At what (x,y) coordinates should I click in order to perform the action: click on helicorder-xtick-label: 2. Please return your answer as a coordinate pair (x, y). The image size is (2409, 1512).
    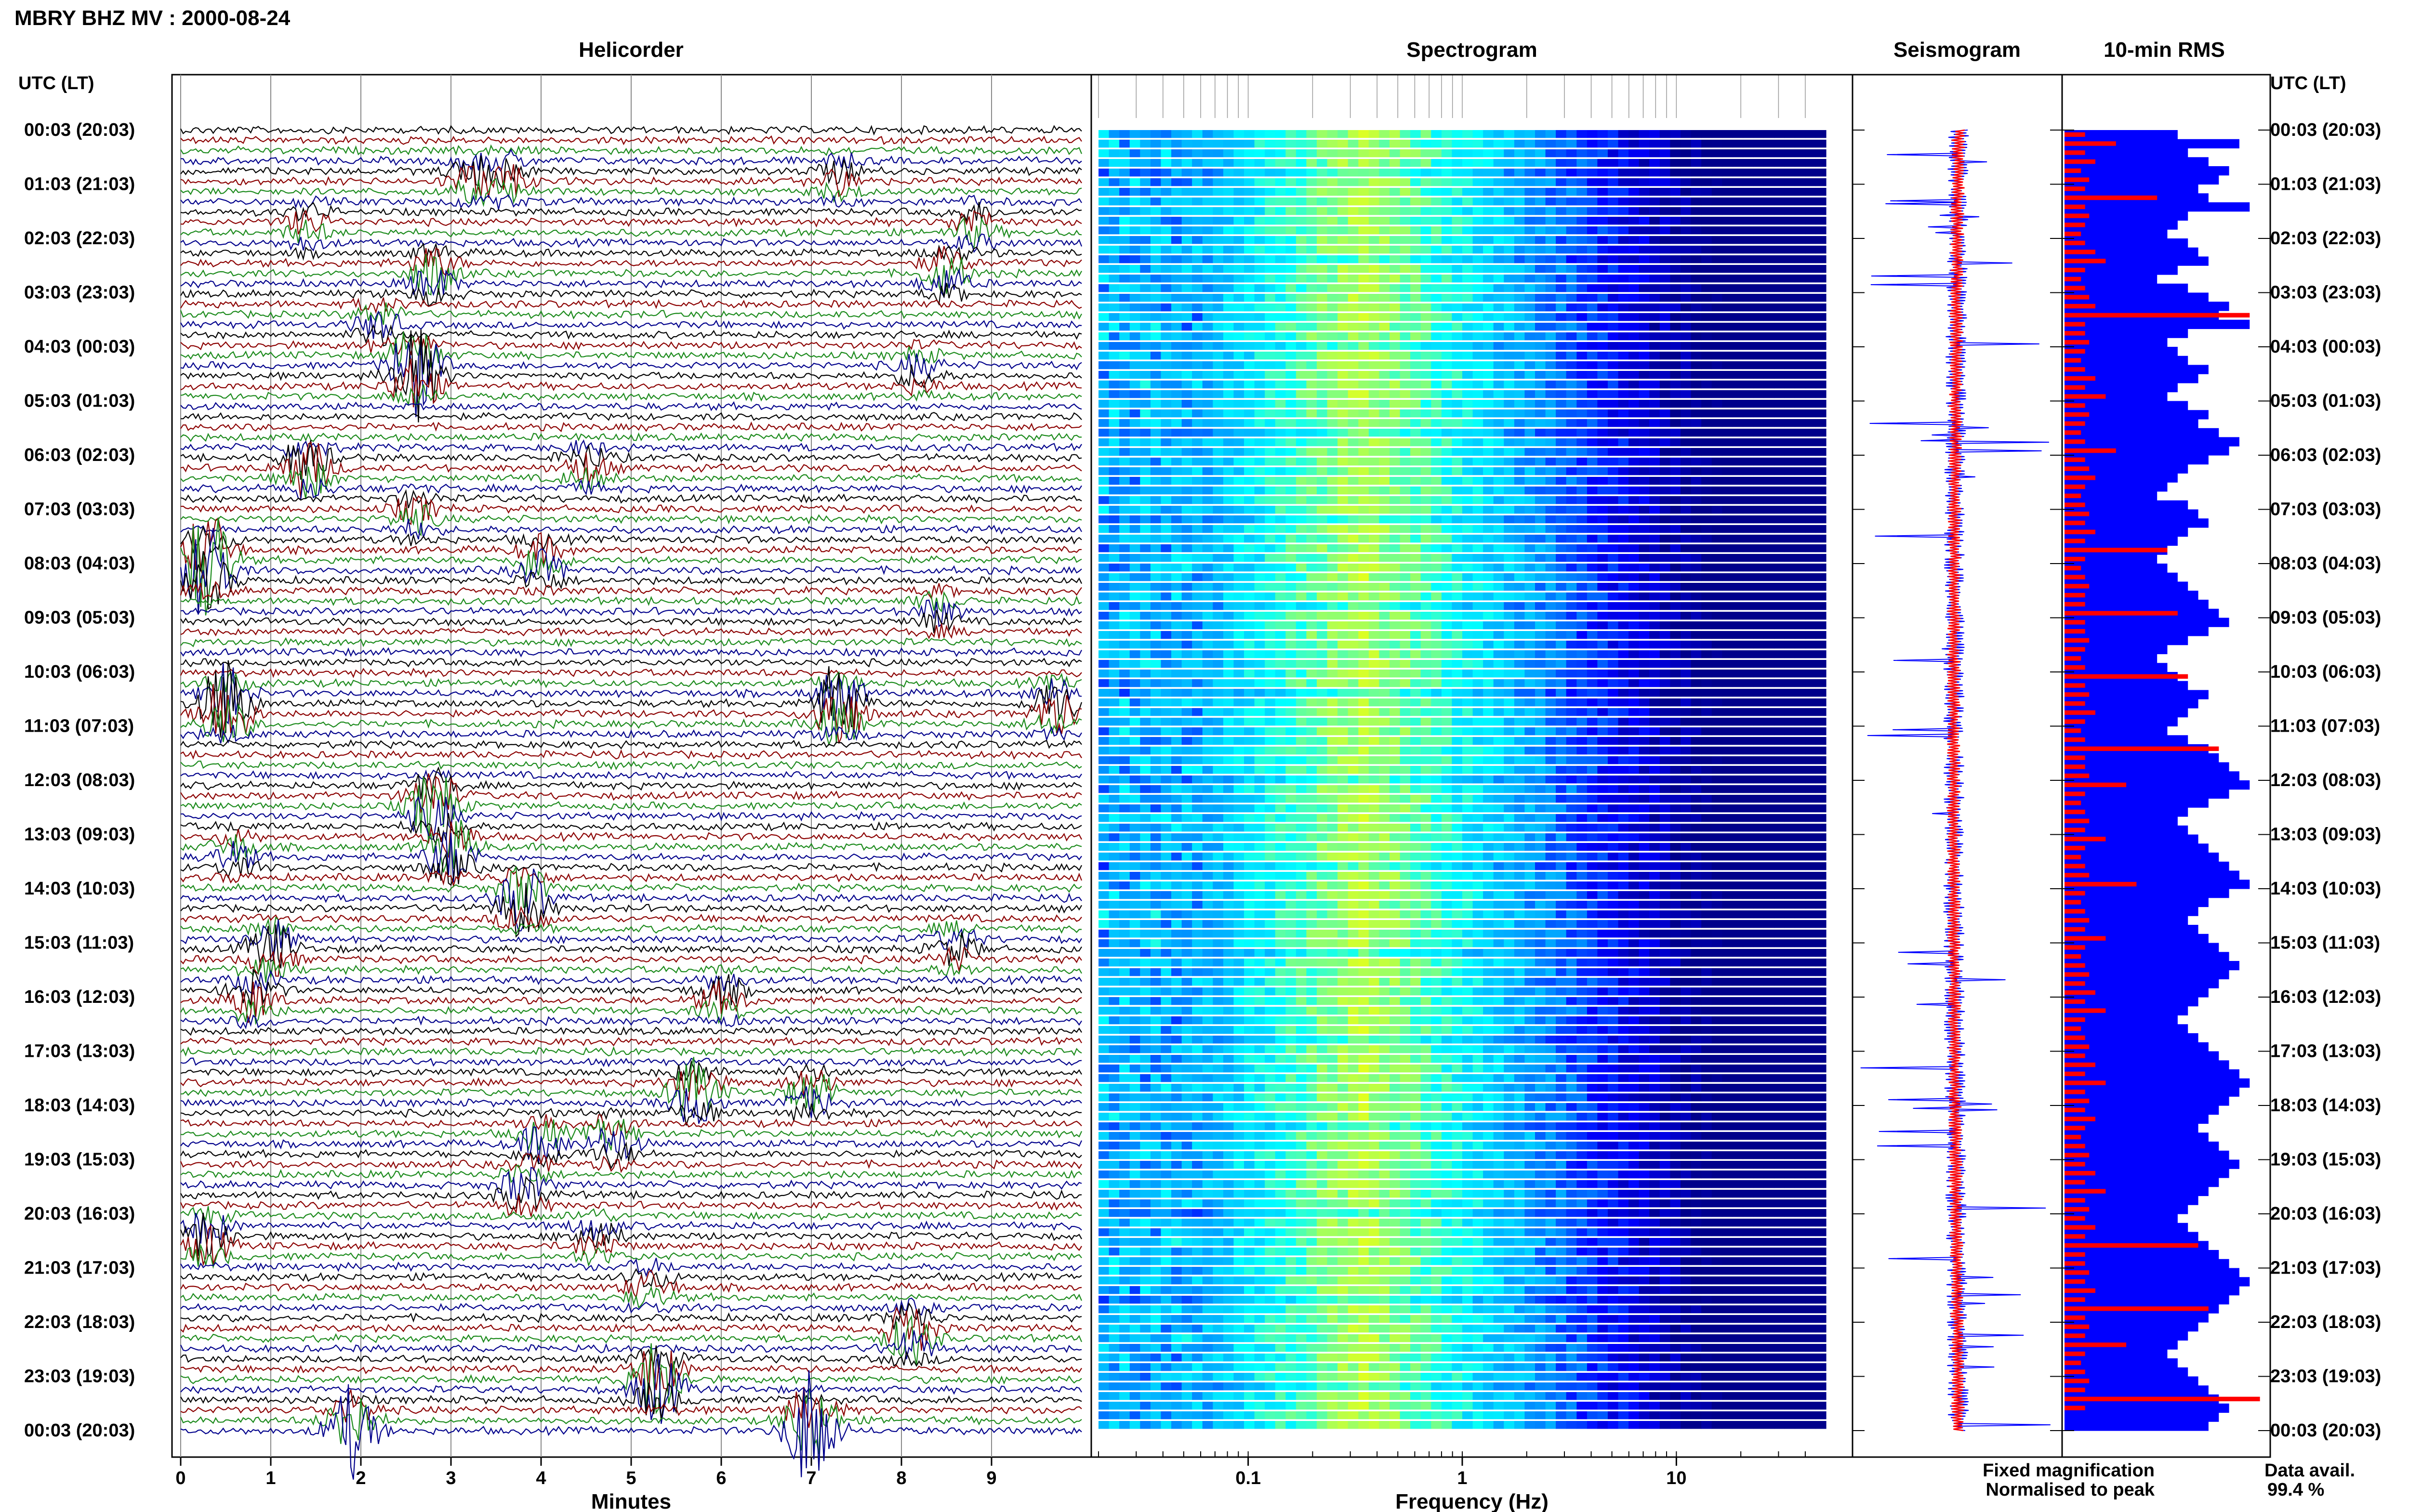
    Looking at the image, I should click on (361, 1478).